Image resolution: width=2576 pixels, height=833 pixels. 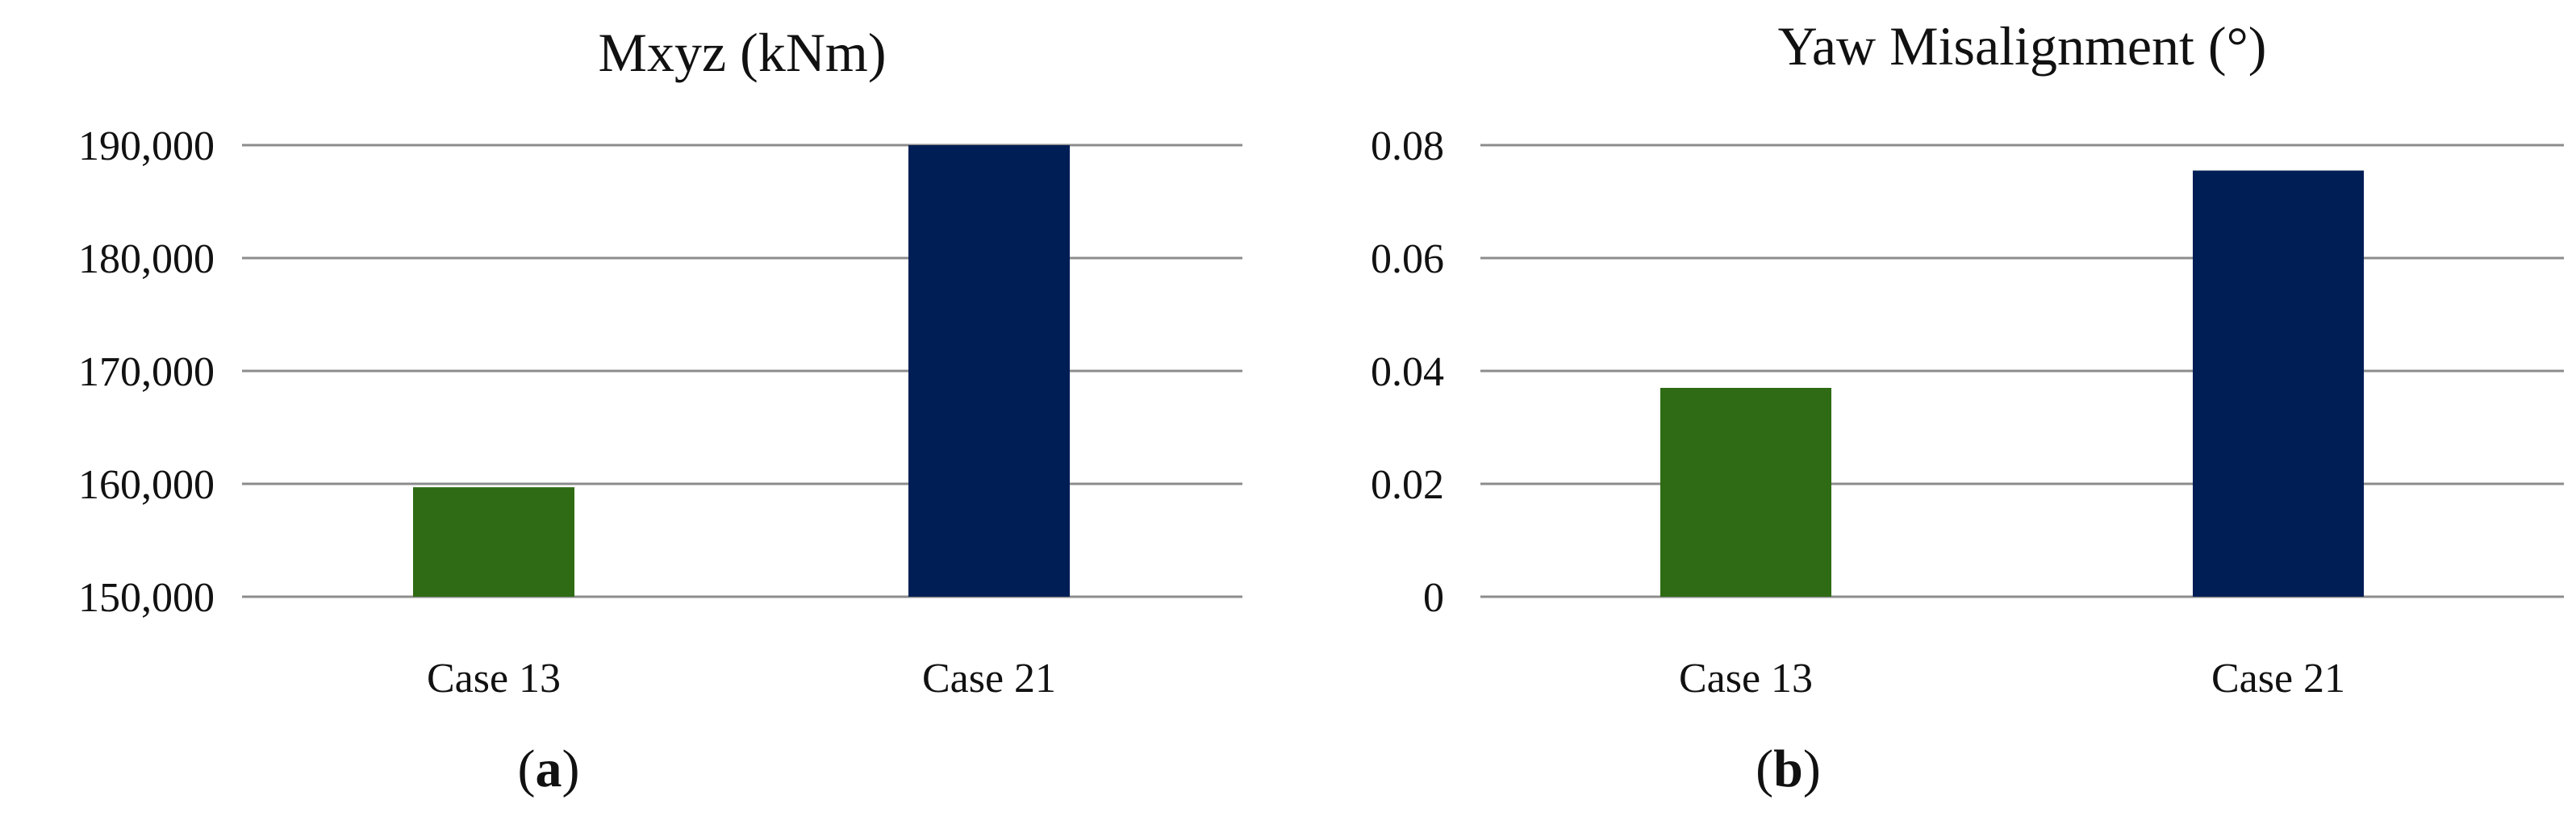 I want to click on chart-title: Yaw Misalignment (°), so click(x=2022, y=46).